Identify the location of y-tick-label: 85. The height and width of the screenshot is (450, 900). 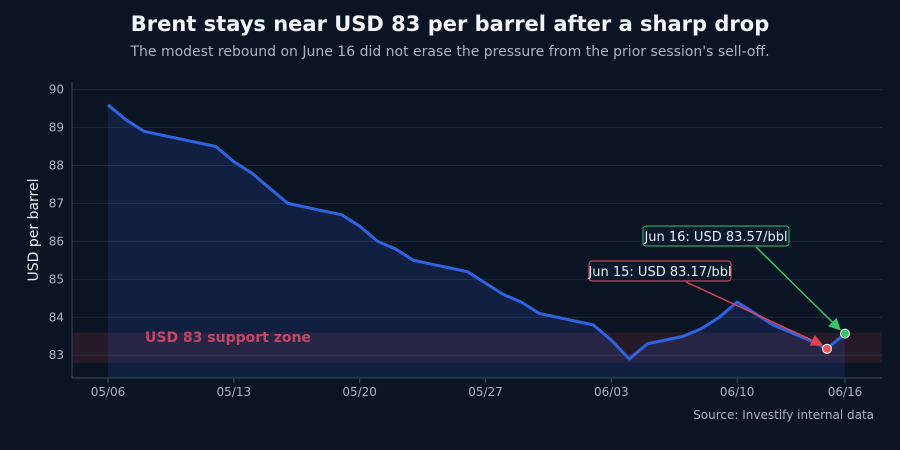
(56, 279).